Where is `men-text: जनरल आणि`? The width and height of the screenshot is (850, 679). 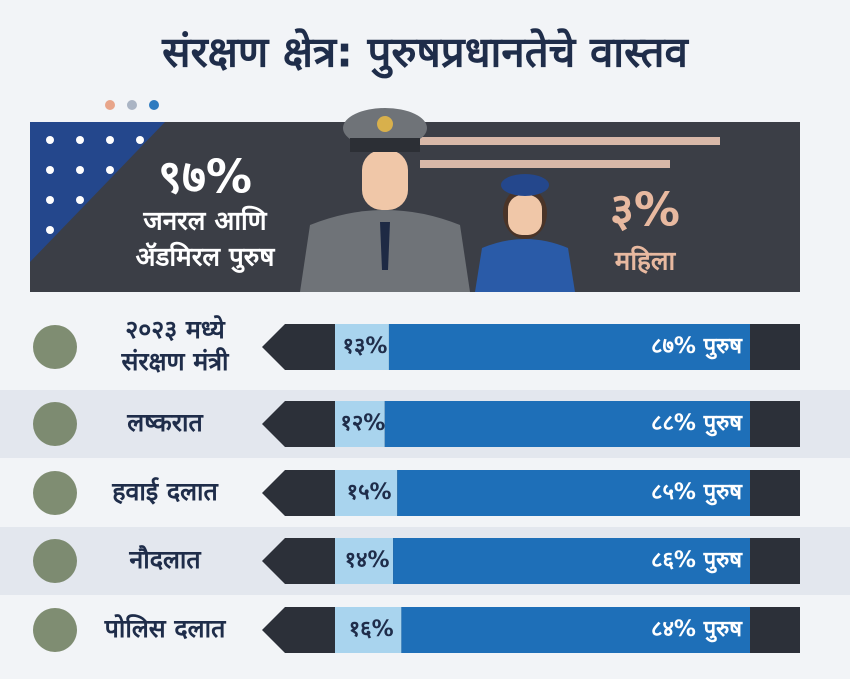 men-text: जनरल आणि is located at coordinates (204, 221).